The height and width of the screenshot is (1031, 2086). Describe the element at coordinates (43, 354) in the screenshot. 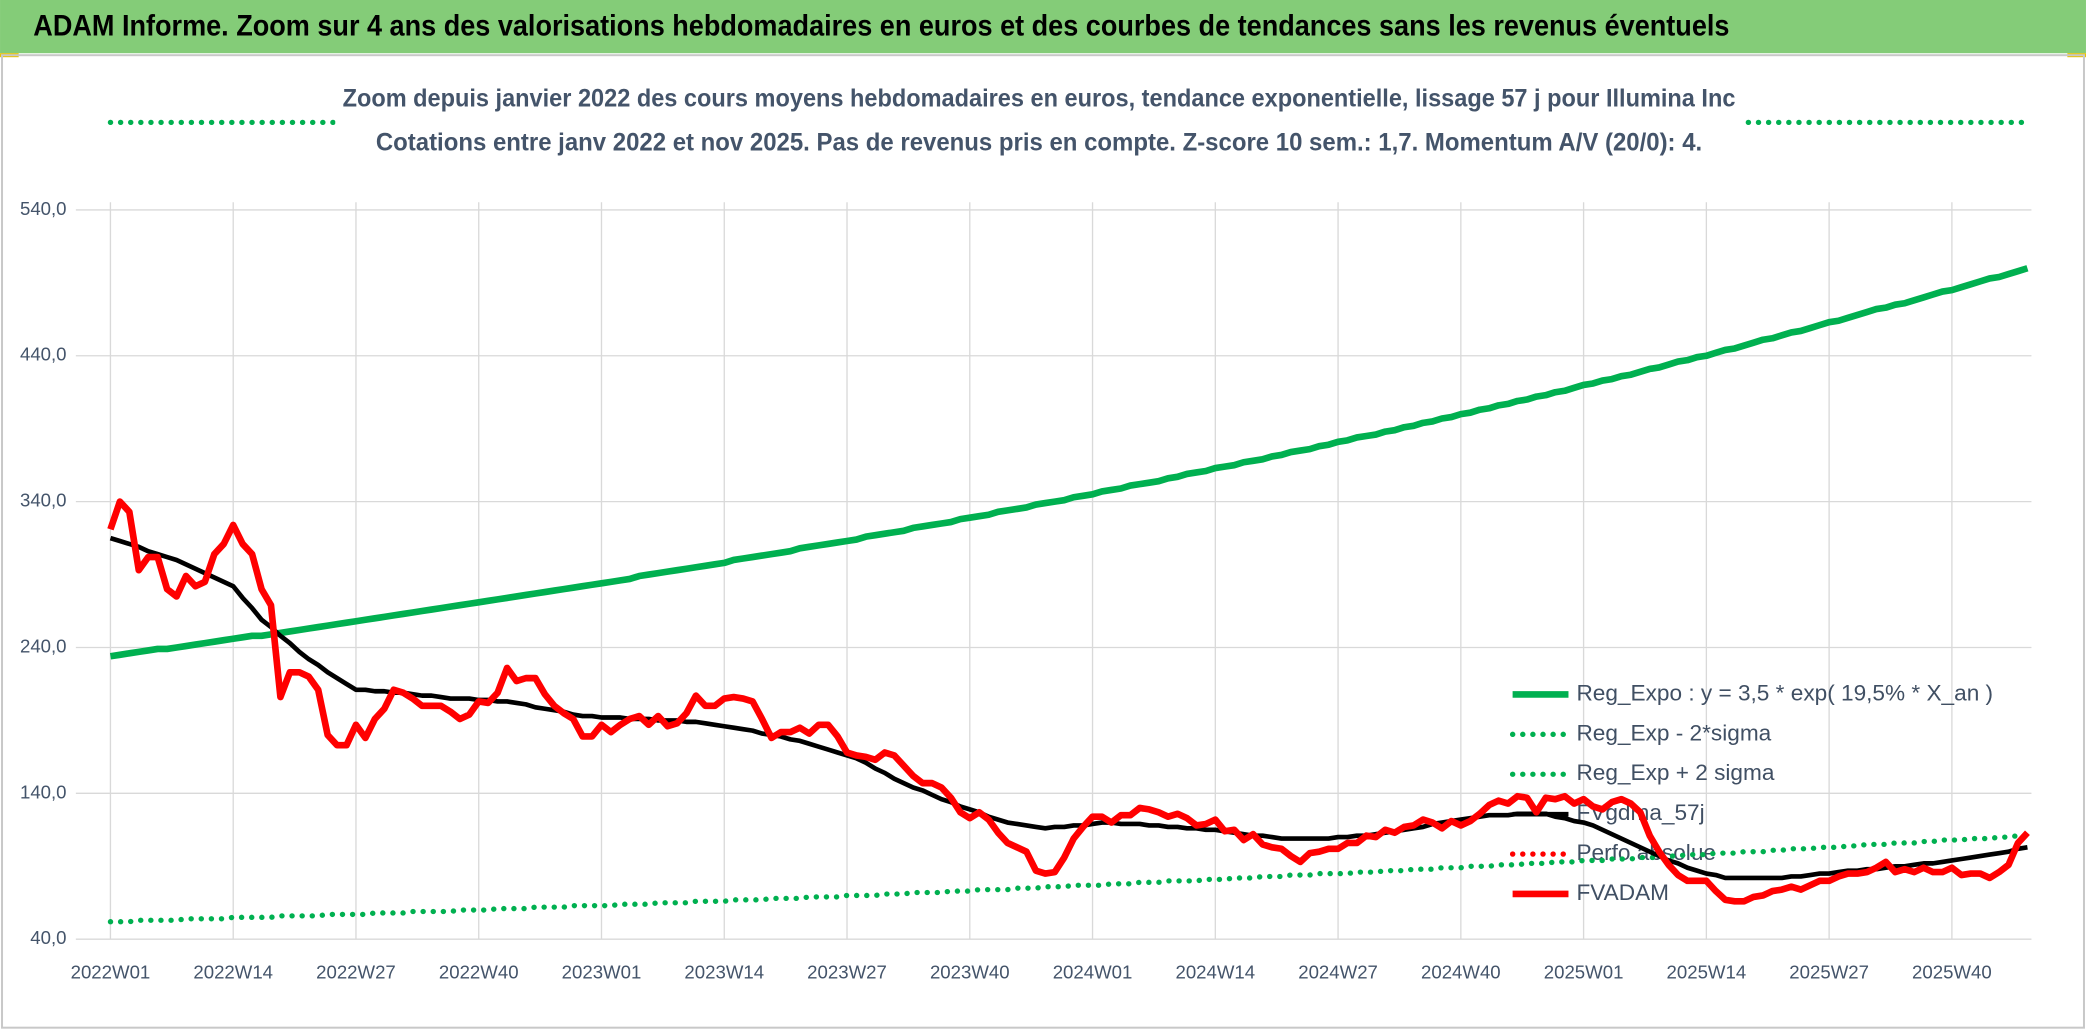

I see `y-tick-label: 440,0` at that location.